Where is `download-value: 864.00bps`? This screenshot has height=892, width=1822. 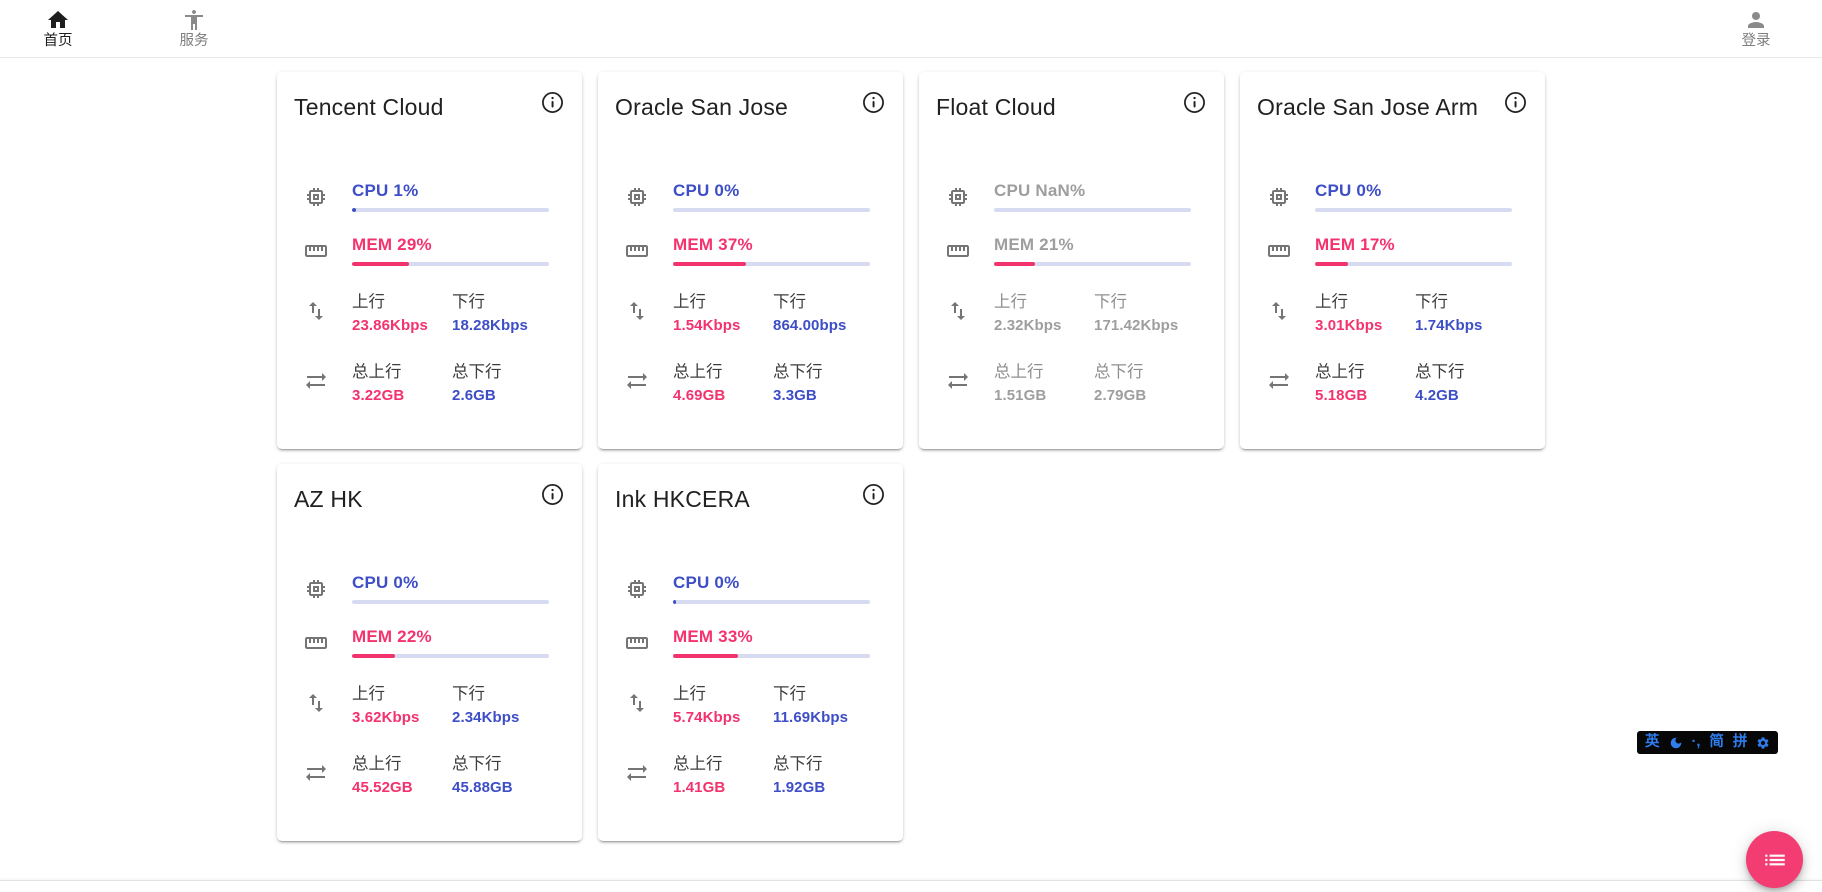
download-value: 864.00bps is located at coordinates (810, 325).